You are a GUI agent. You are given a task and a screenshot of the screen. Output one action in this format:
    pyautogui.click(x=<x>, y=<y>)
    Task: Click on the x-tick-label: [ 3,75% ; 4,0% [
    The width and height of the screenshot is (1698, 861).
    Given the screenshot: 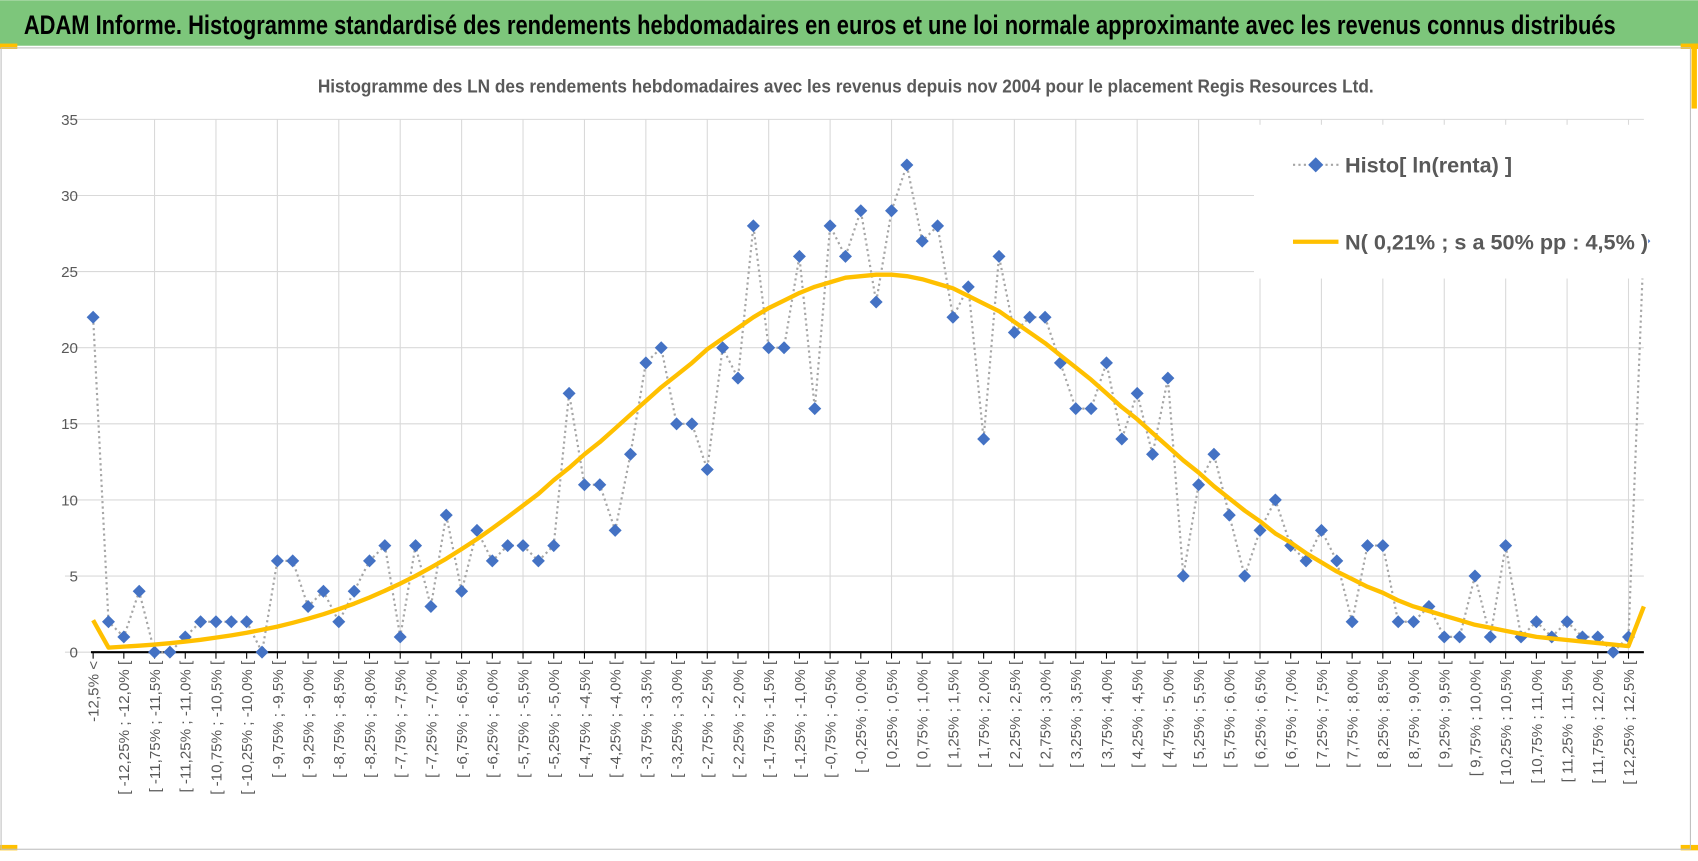 What is the action you would take?
    pyautogui.click(x=1107, y=714)
    